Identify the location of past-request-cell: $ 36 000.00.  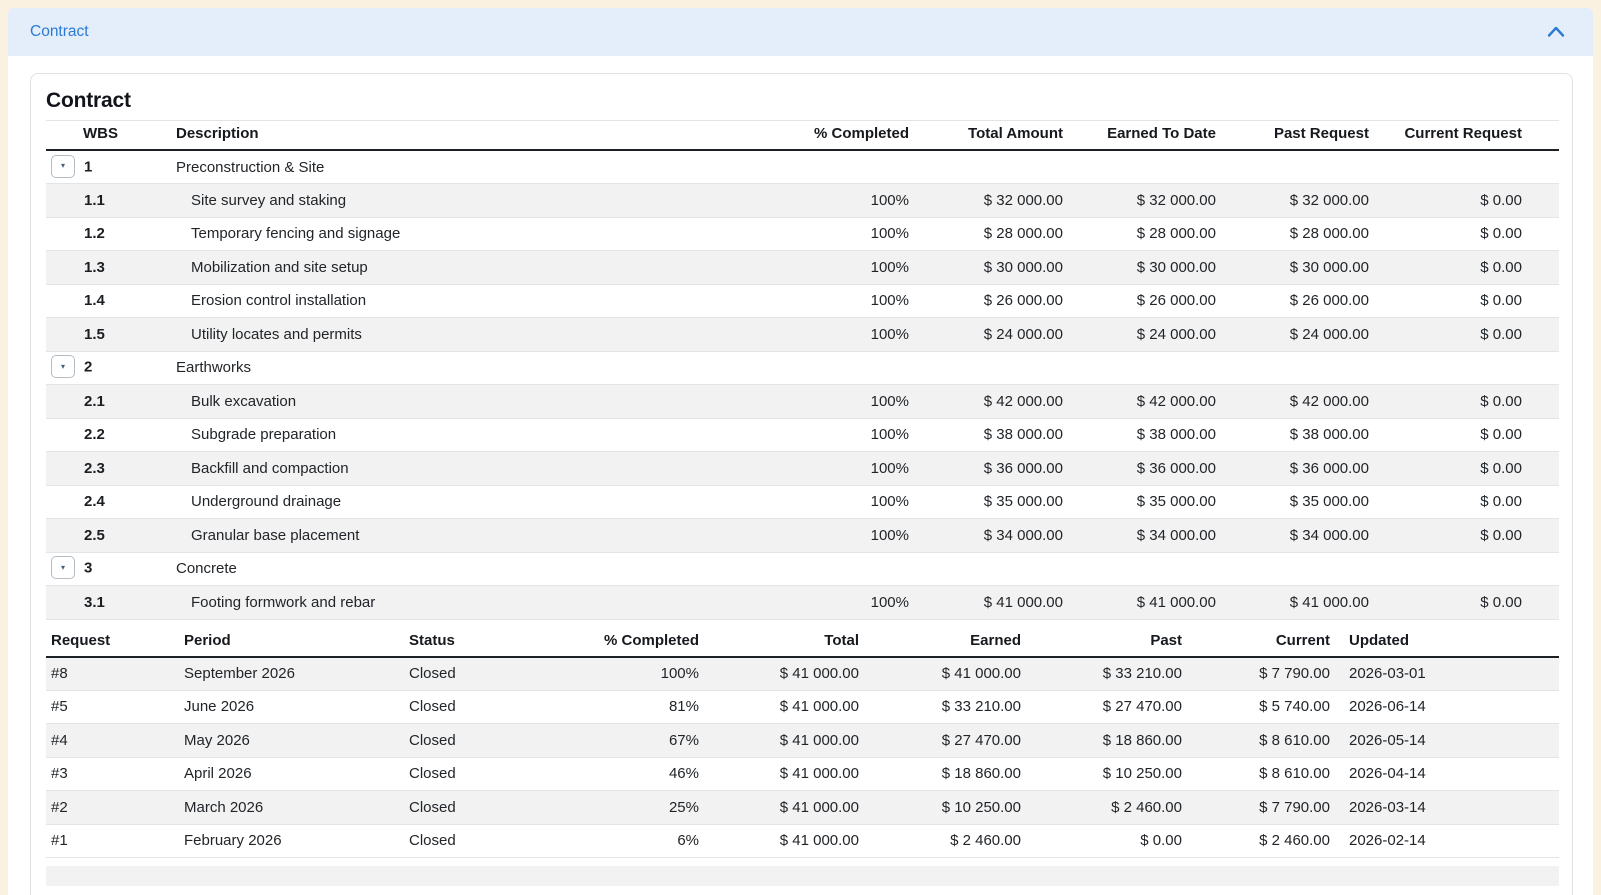
(1300, 468).